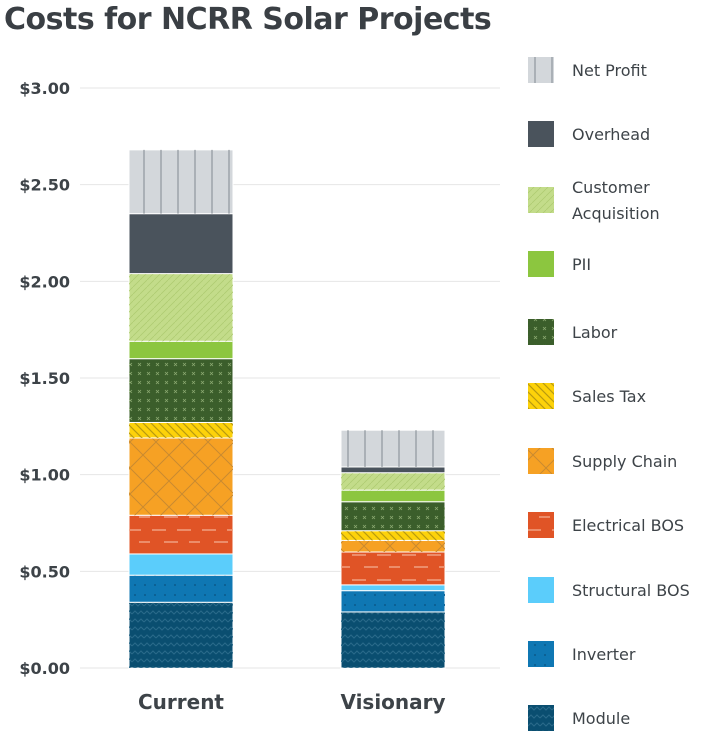 The width and height of the screenshot is (720, 737). What do you see at coordinates (595, 332) in the screenshot?
I see `legend-label: Labor` at bounding box center [595, 332].